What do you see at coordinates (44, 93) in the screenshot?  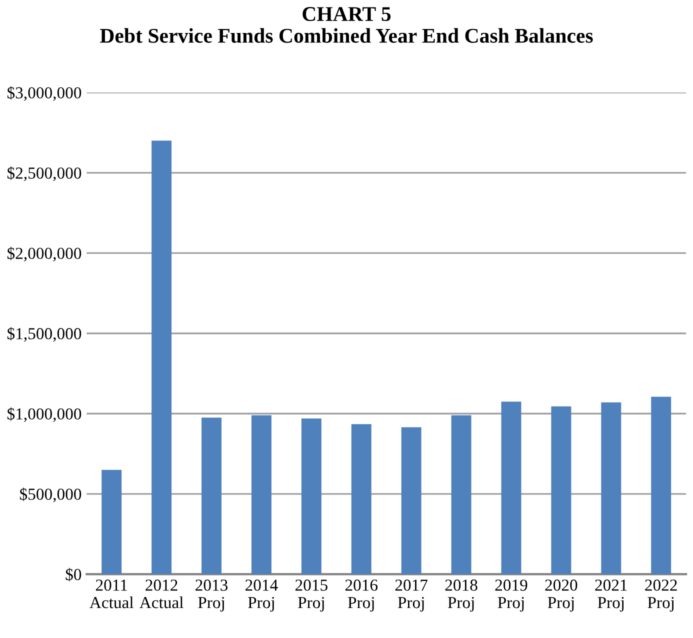 I see `y-tick-label: $3,000,000` at bounding box center [44, 93].